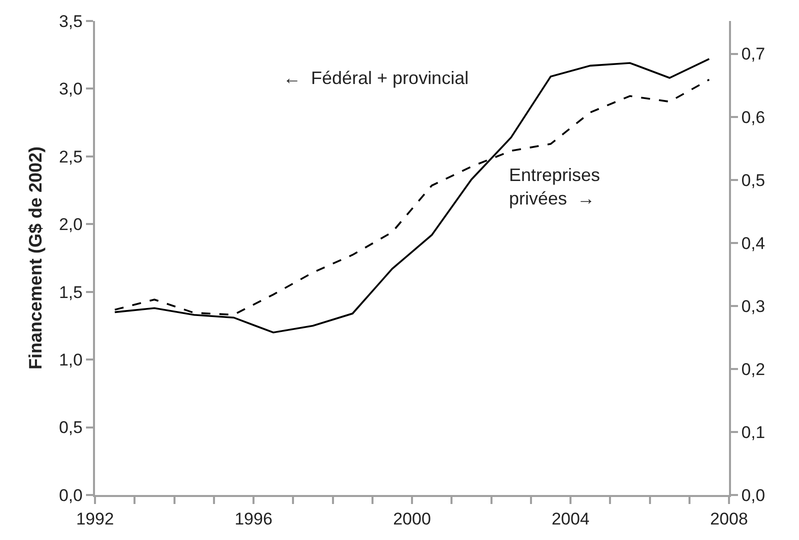 Image resolution: width=799 pixels, height=540 pixels. What do you see at coordinates (70, 495) in the screenshot?
I see `y-tick-label: 0,0` at bounding box center [70, 495].